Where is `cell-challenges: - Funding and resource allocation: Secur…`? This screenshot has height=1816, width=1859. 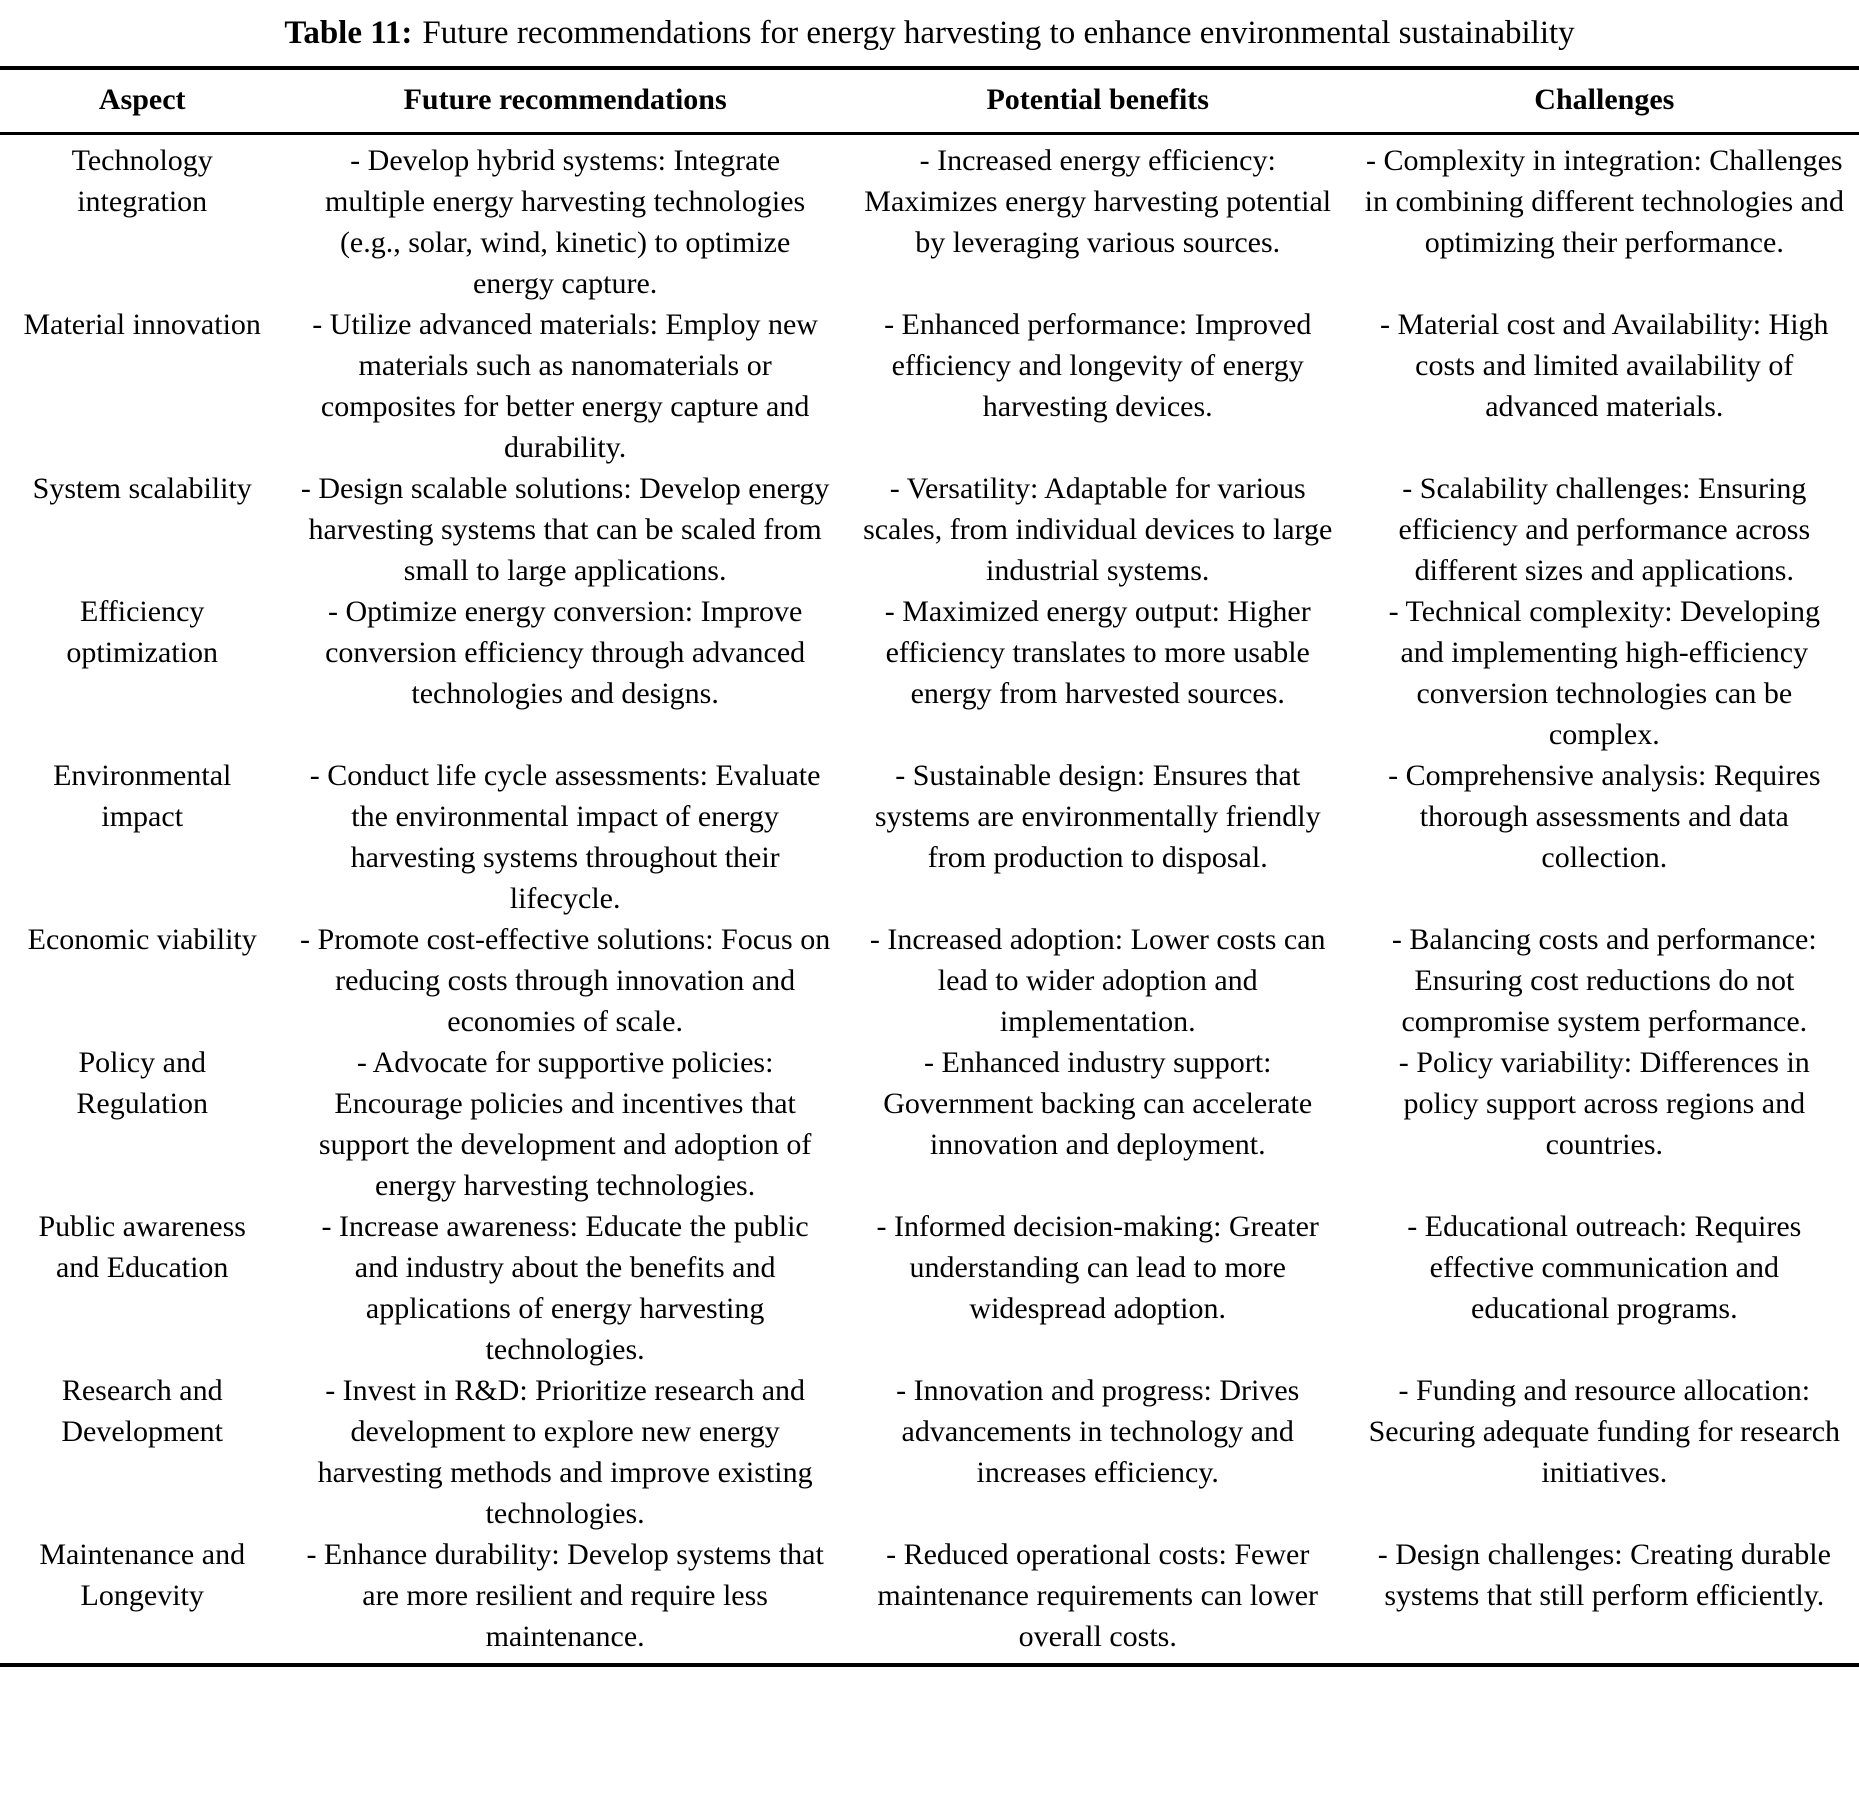 cell-challenges: - Funding and resource allocation: Secur… is located at coordinates (1604, 1431).